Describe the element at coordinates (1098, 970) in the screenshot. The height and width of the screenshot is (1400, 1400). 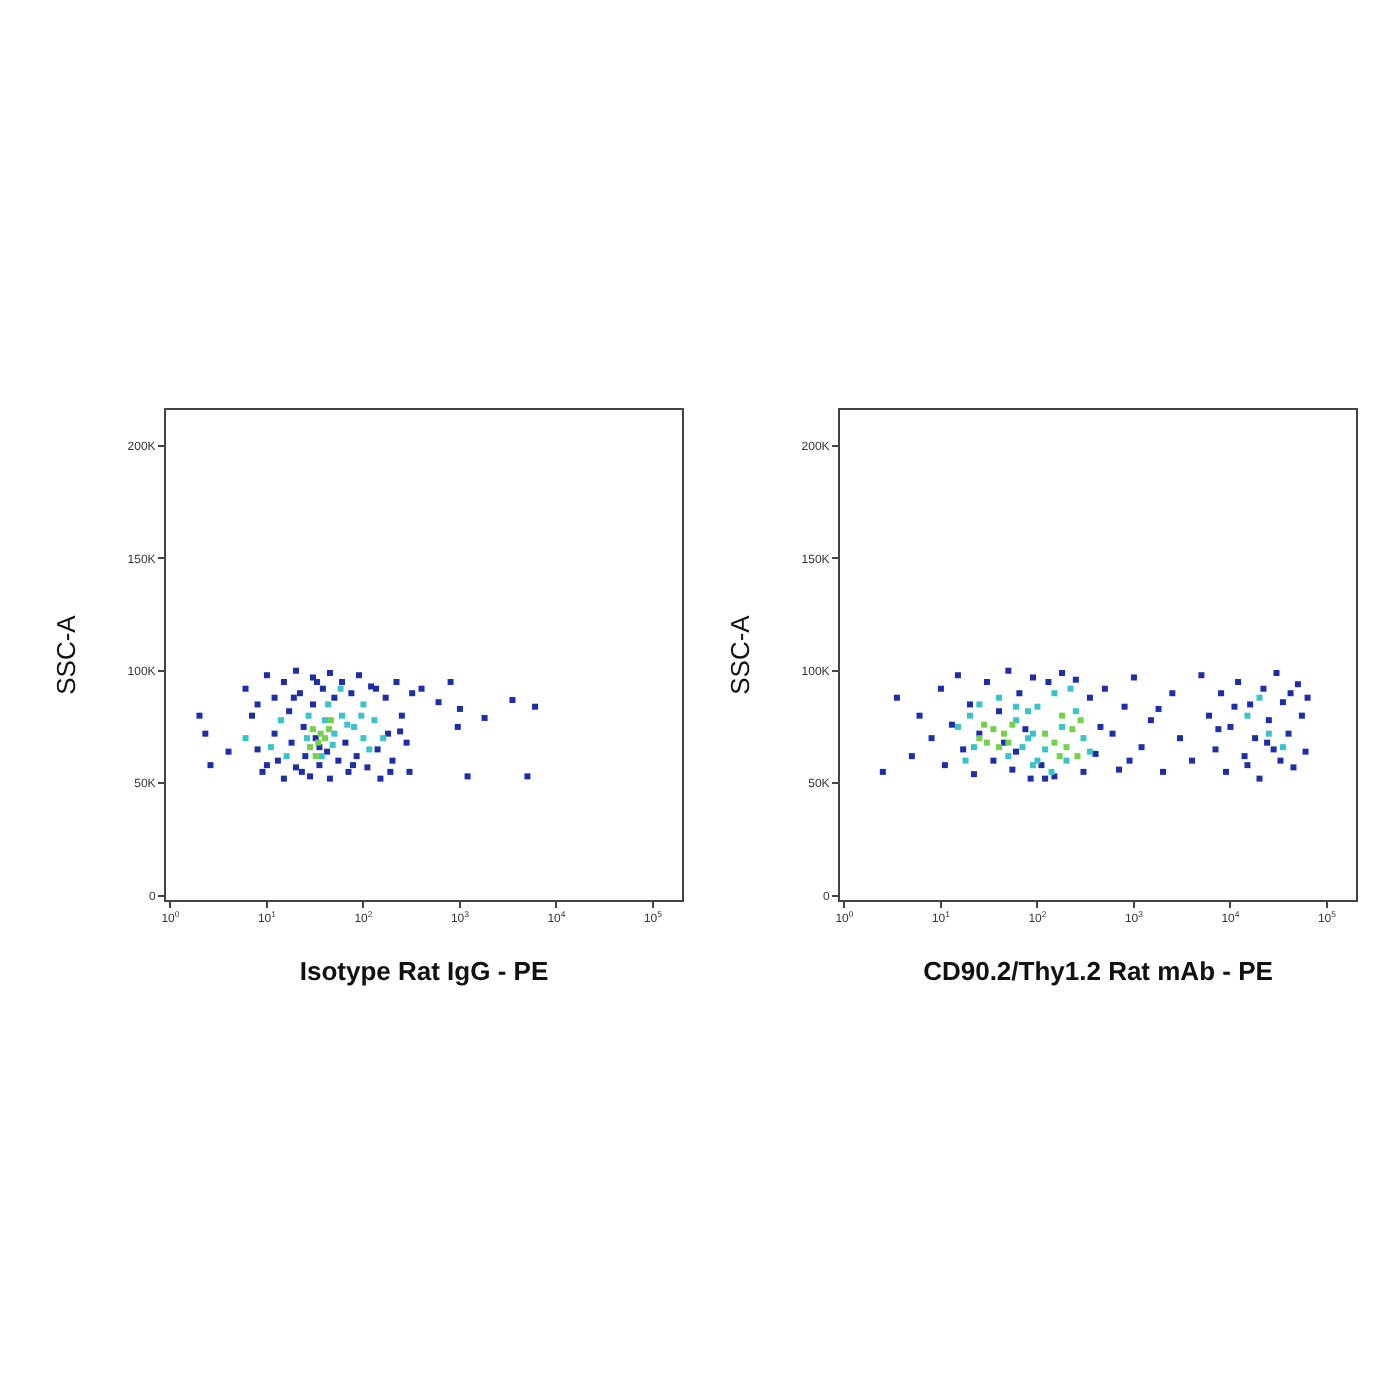
I see `x-axis-title: CD90.2/Thy1.2 Rat mAb - PE` at that location.